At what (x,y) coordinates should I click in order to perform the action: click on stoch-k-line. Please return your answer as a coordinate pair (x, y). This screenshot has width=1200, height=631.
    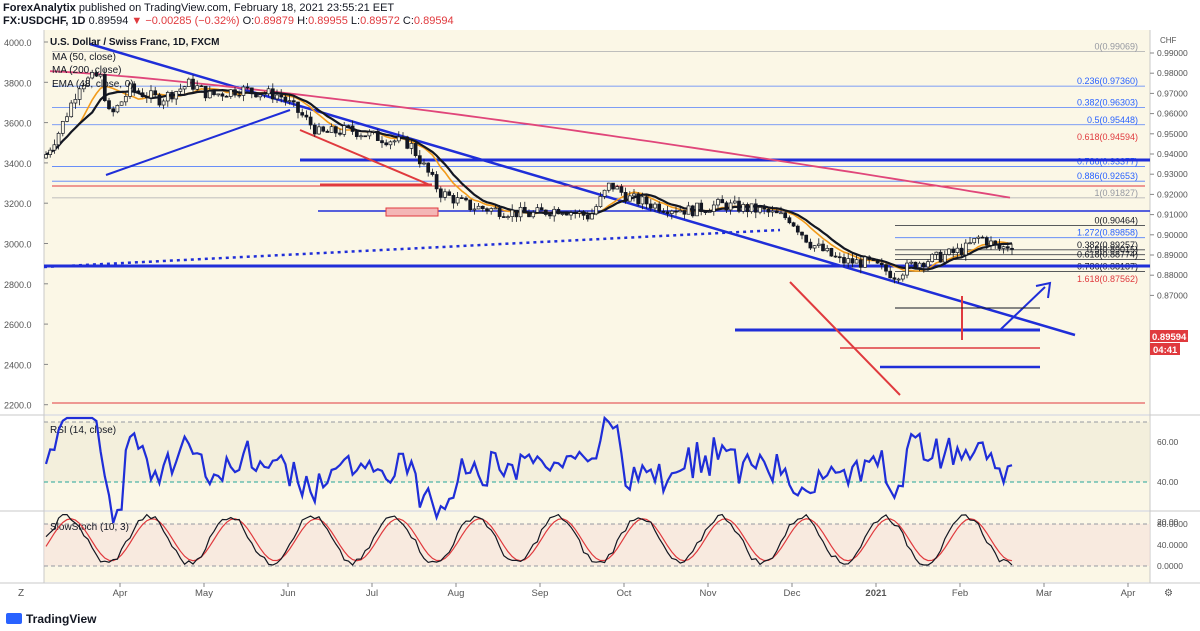
    Looking at the image, I should click on (529, 539).